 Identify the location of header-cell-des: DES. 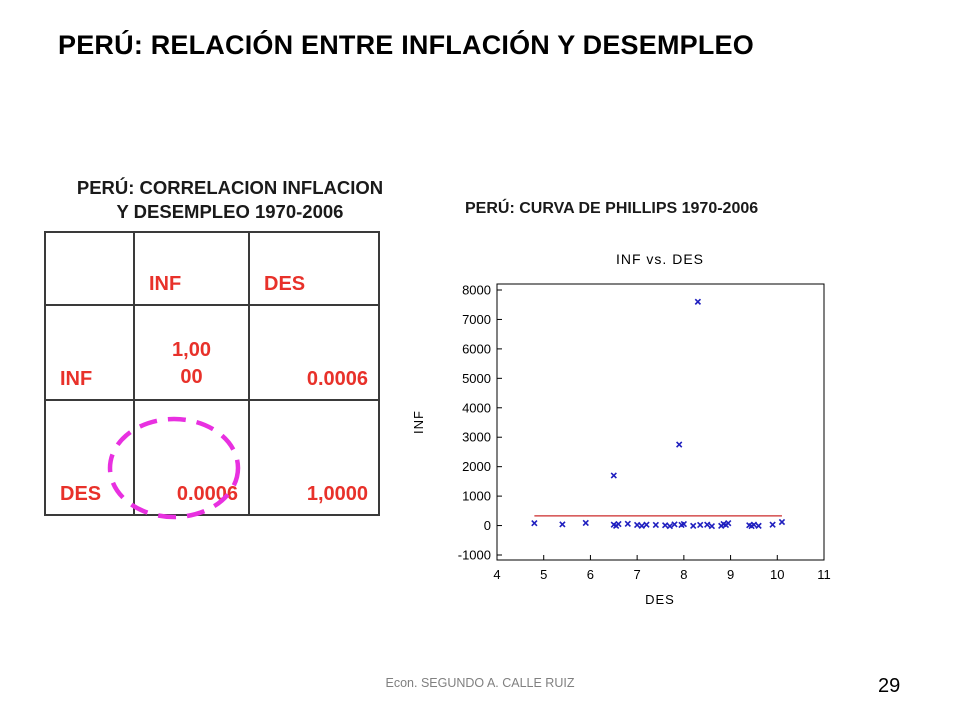
(314, 268).